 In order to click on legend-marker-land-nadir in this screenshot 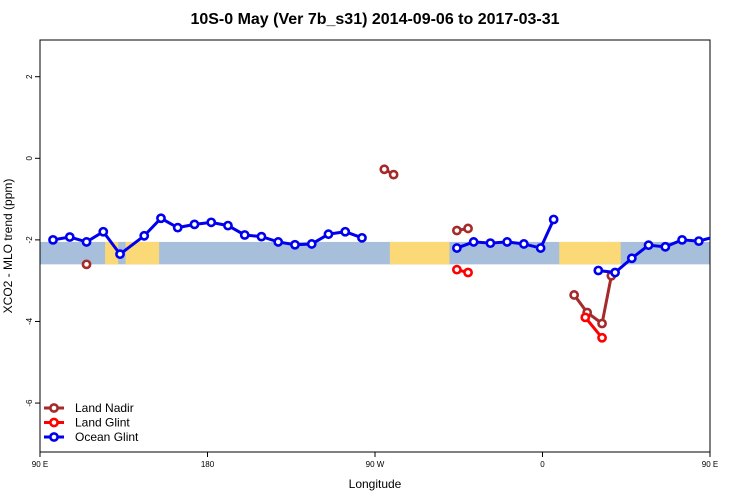, I will do `click(54, 408)`.